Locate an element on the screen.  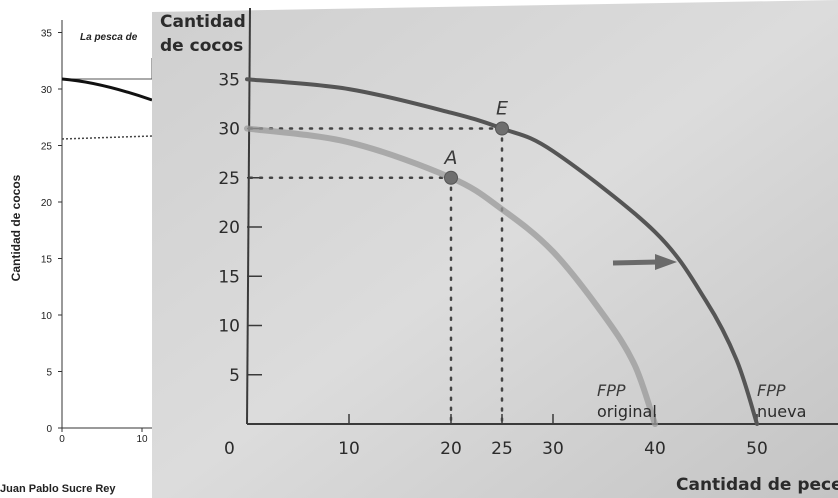
shift-arrow is located at coordinates (644, 262).